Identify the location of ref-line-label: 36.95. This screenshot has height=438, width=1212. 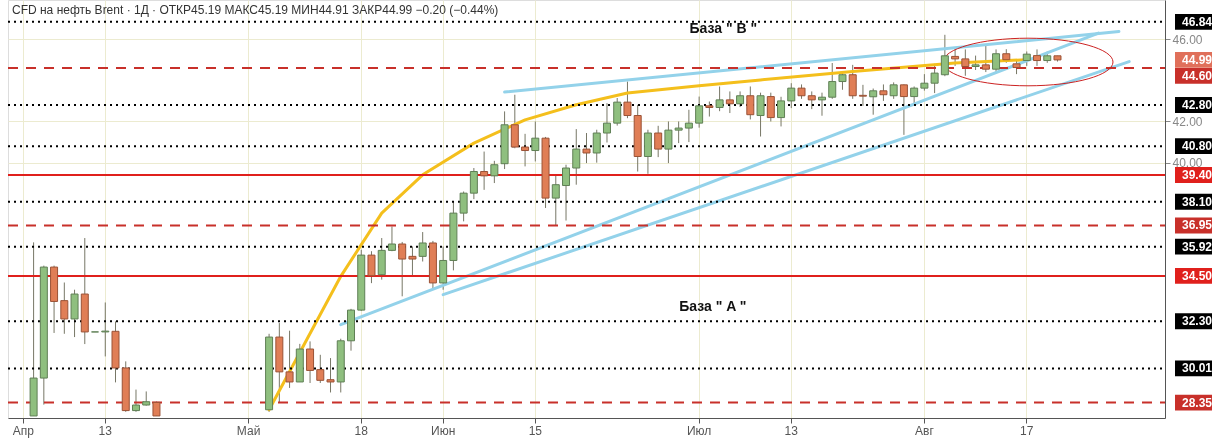
(1196, 225).